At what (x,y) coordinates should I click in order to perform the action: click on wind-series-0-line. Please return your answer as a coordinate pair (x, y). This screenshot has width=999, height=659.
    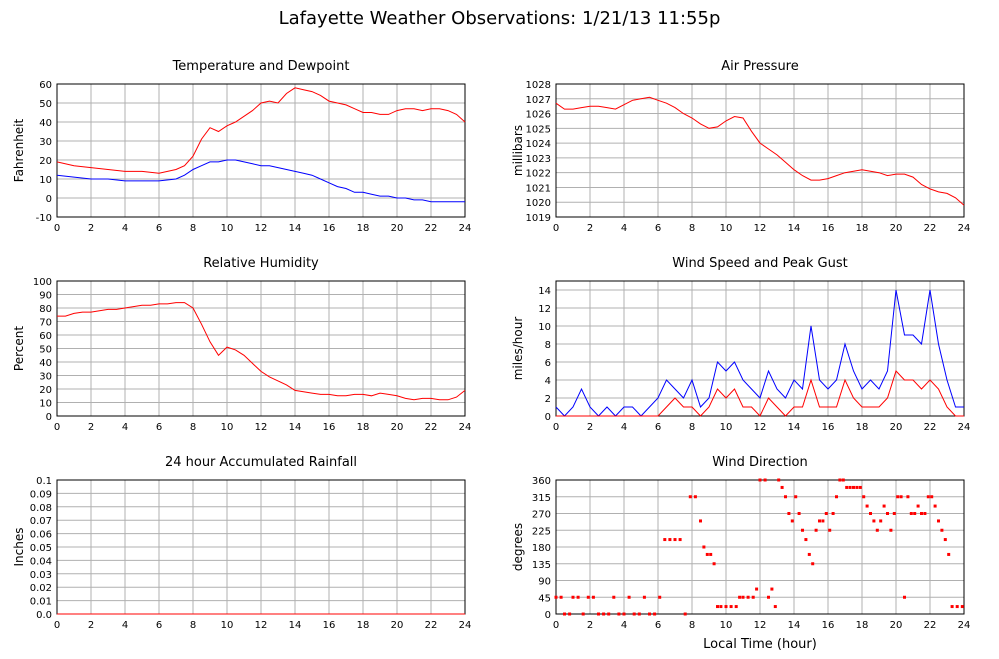
    Looking at the image, I should click on (759, 353).